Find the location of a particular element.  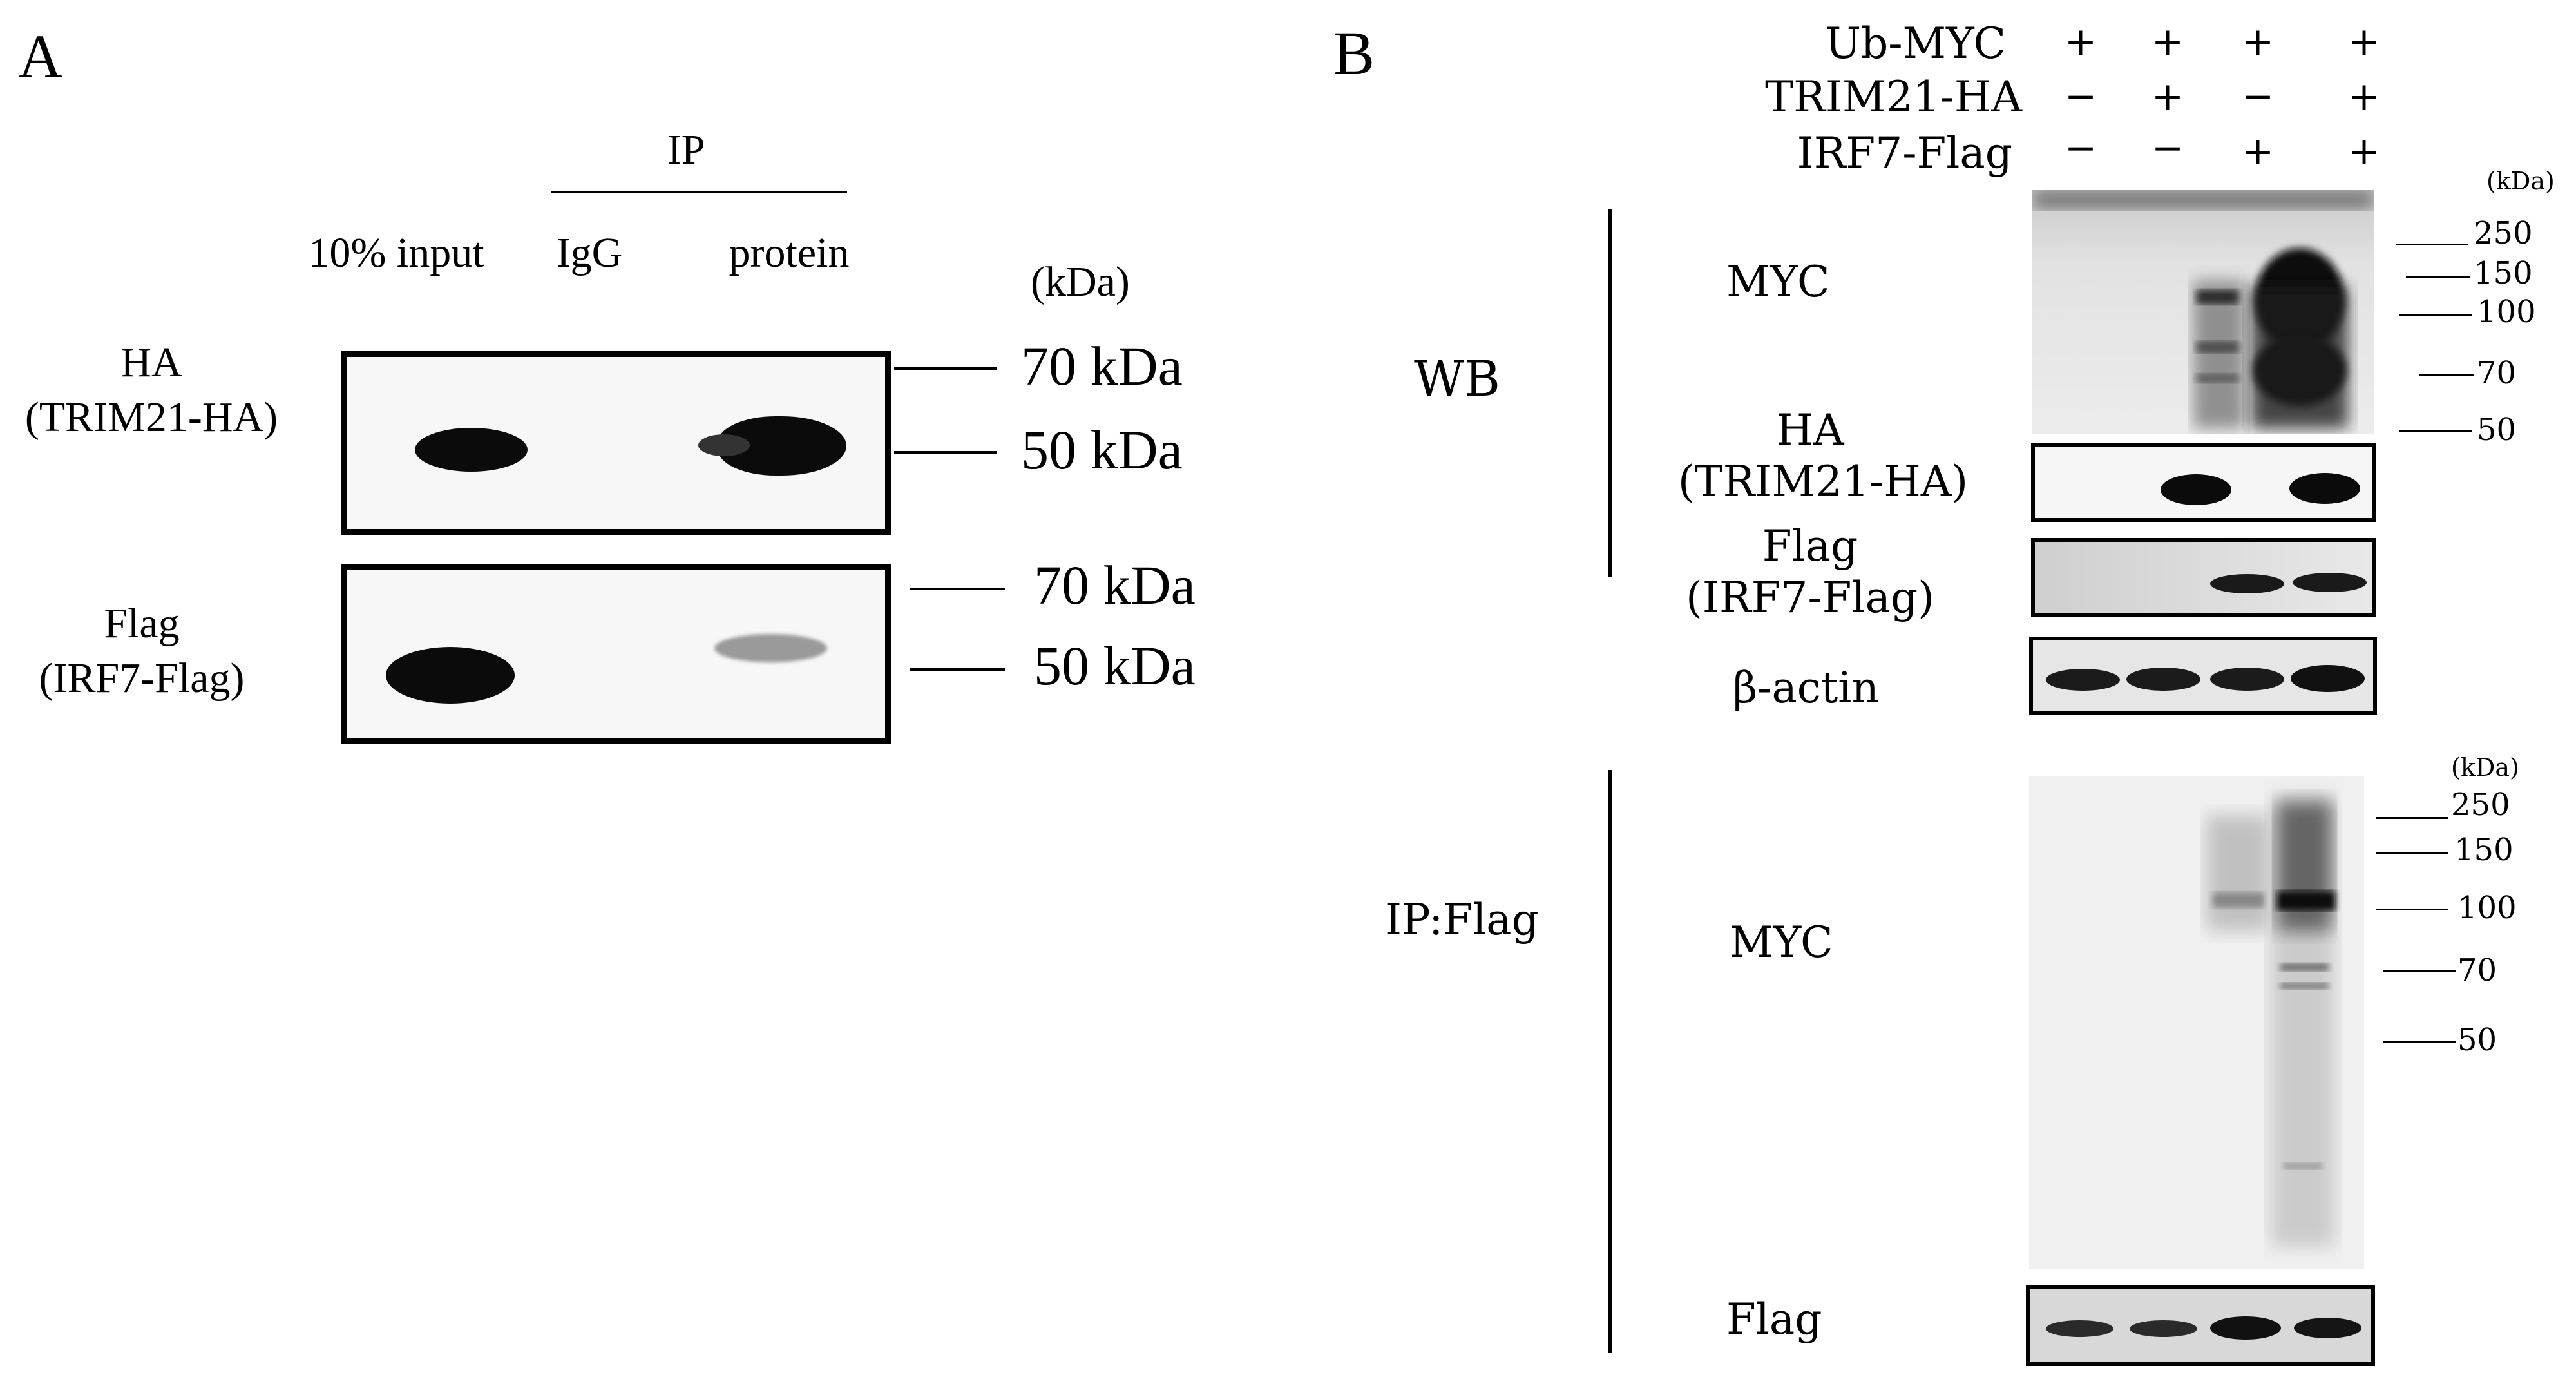

wb-label: WB is located at coordinates (1457, 378).